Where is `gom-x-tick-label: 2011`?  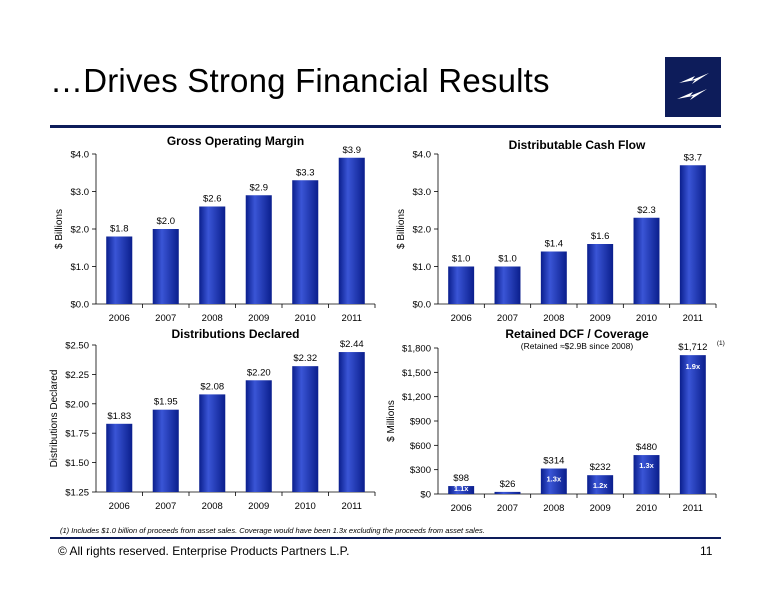 gom-x-tick-label: 2011 is located at coordinates (352, 318).